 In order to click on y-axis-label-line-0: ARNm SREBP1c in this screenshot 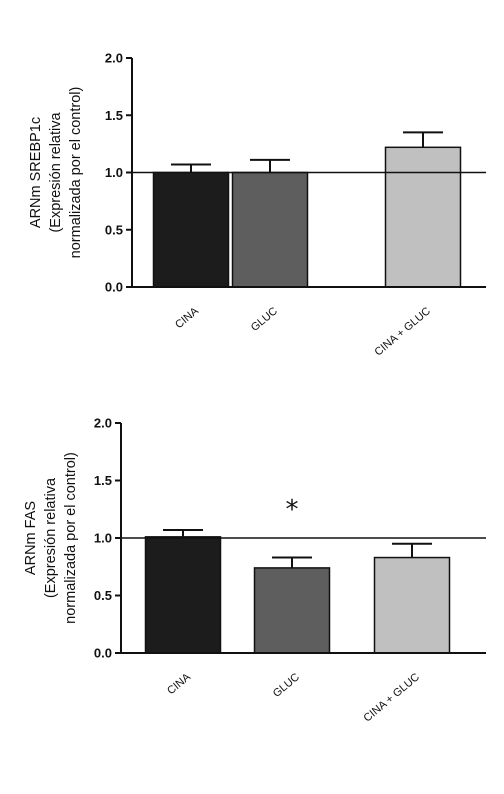, I will do `click(36, 172)`.